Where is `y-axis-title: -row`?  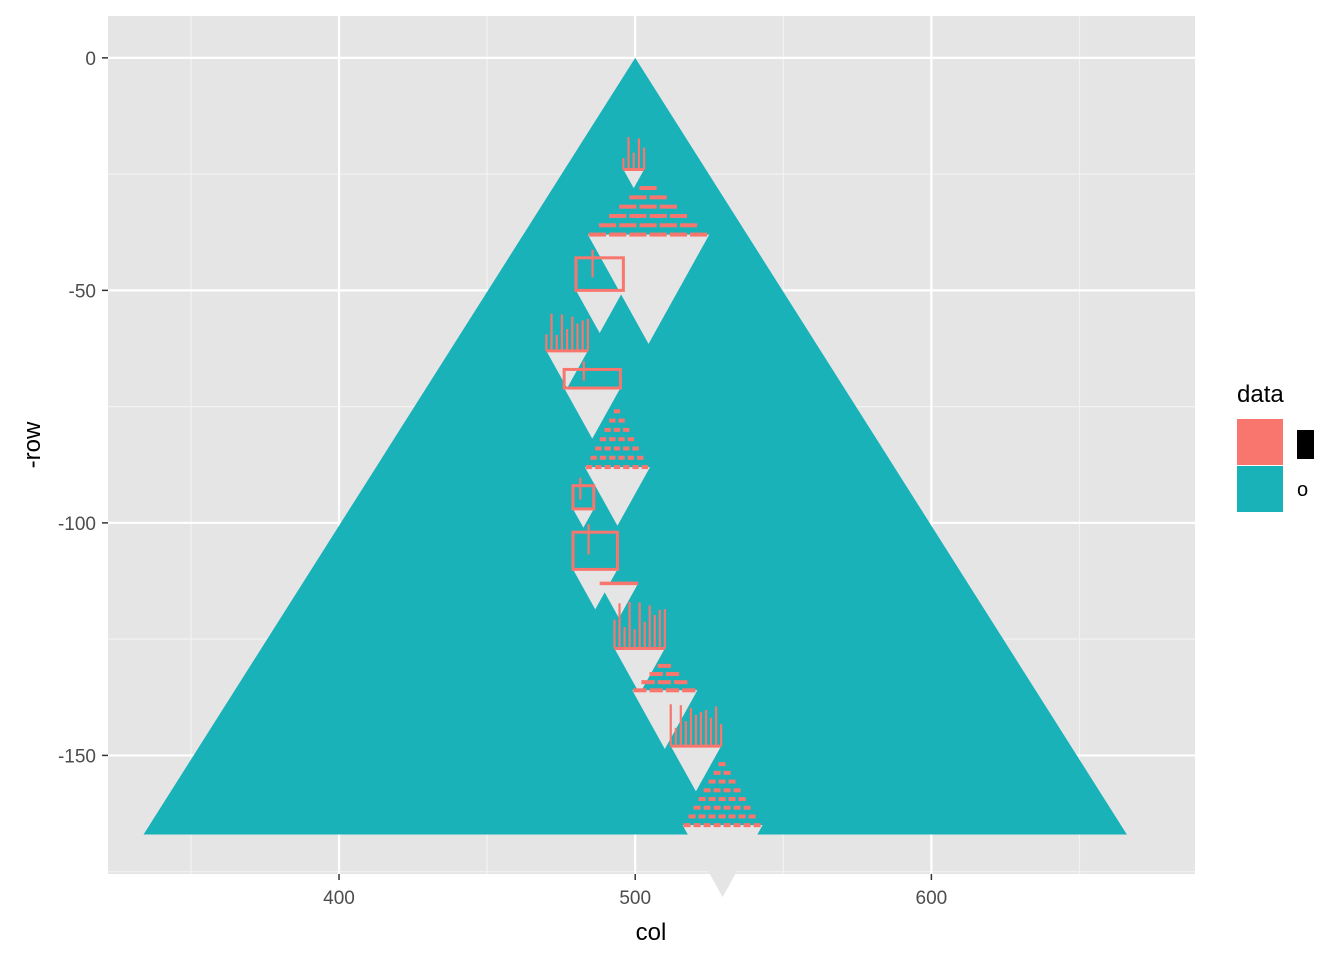 y-axis-title: -row is located at coordinates (32, 444).